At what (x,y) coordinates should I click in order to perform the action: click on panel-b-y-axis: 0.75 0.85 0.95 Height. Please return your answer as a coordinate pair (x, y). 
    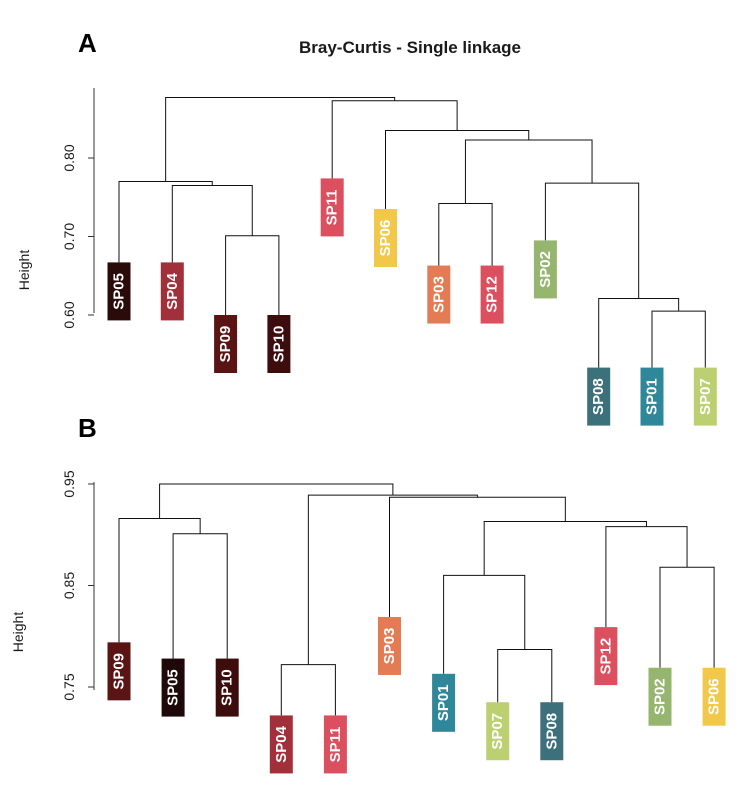
    Looking at the image, I should click on (52, 585).